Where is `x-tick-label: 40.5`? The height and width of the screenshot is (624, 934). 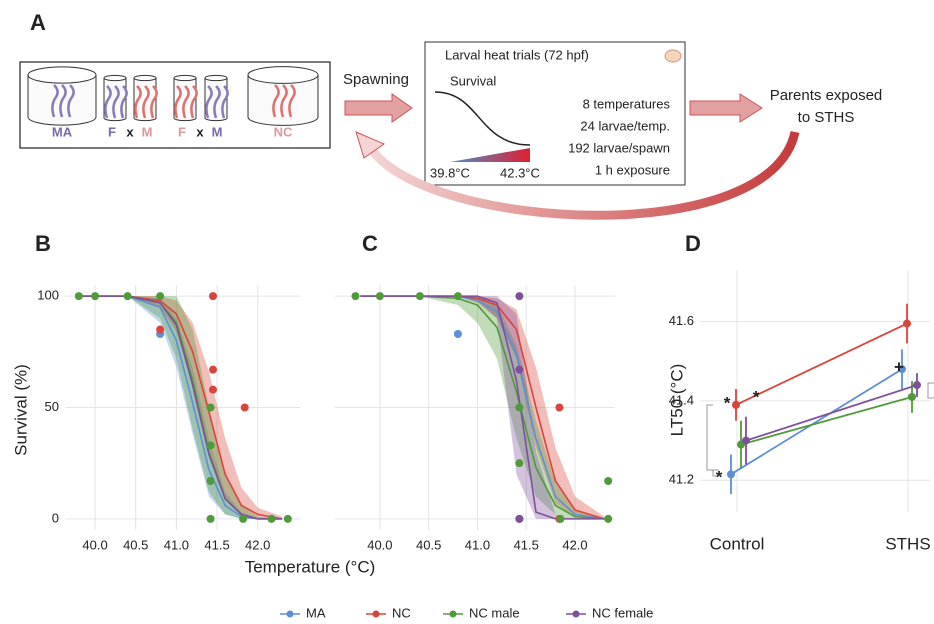 x-tick-label: 40.5 is located at coordinates (135, 544).